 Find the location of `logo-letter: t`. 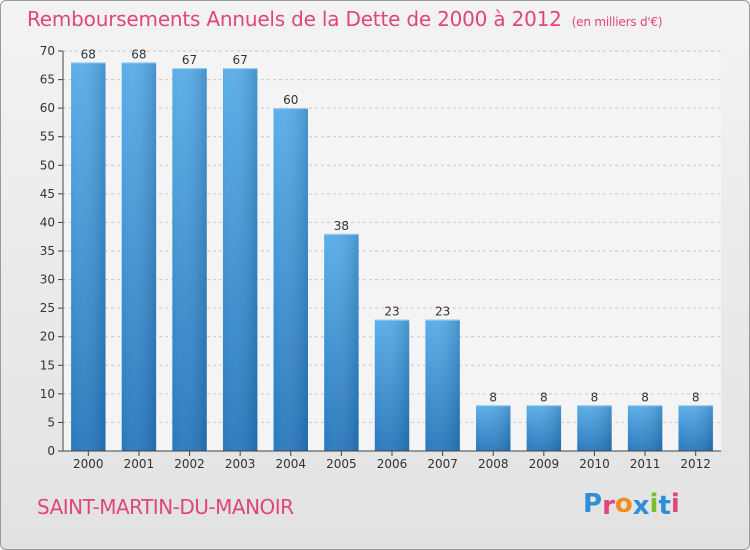

logo-letter: t is located at coordinates (664, 506).